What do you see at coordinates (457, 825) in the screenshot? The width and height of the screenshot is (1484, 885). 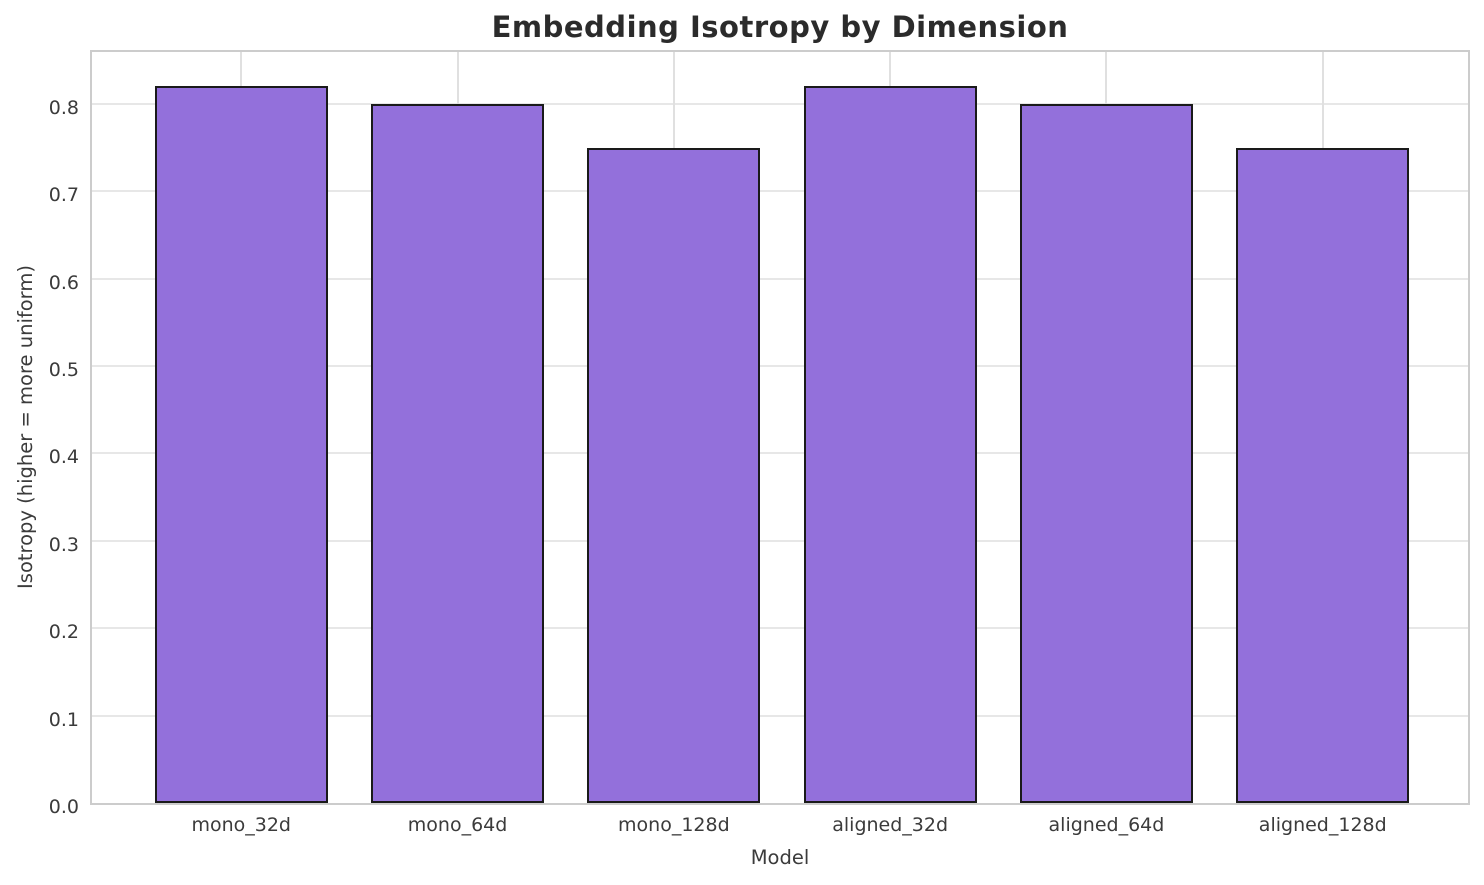 I see `x-tick-label: mono_64d` at bounding box center [457, 825].